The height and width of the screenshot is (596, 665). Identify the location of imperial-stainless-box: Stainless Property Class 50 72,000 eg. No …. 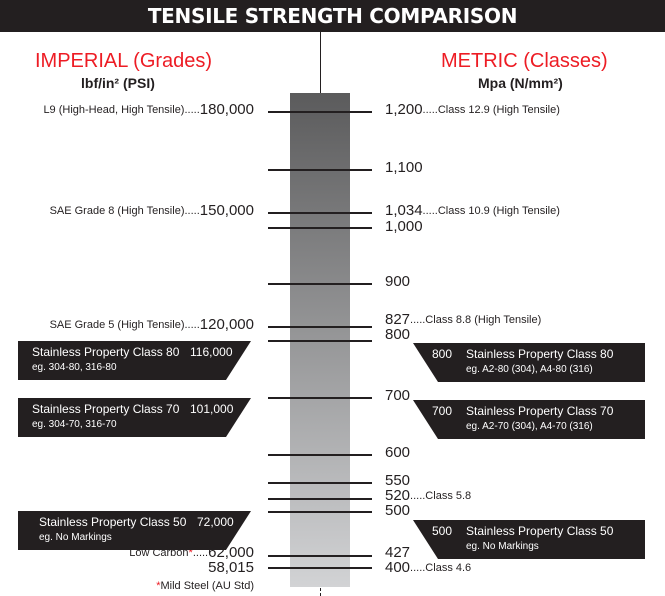
(134, 530).